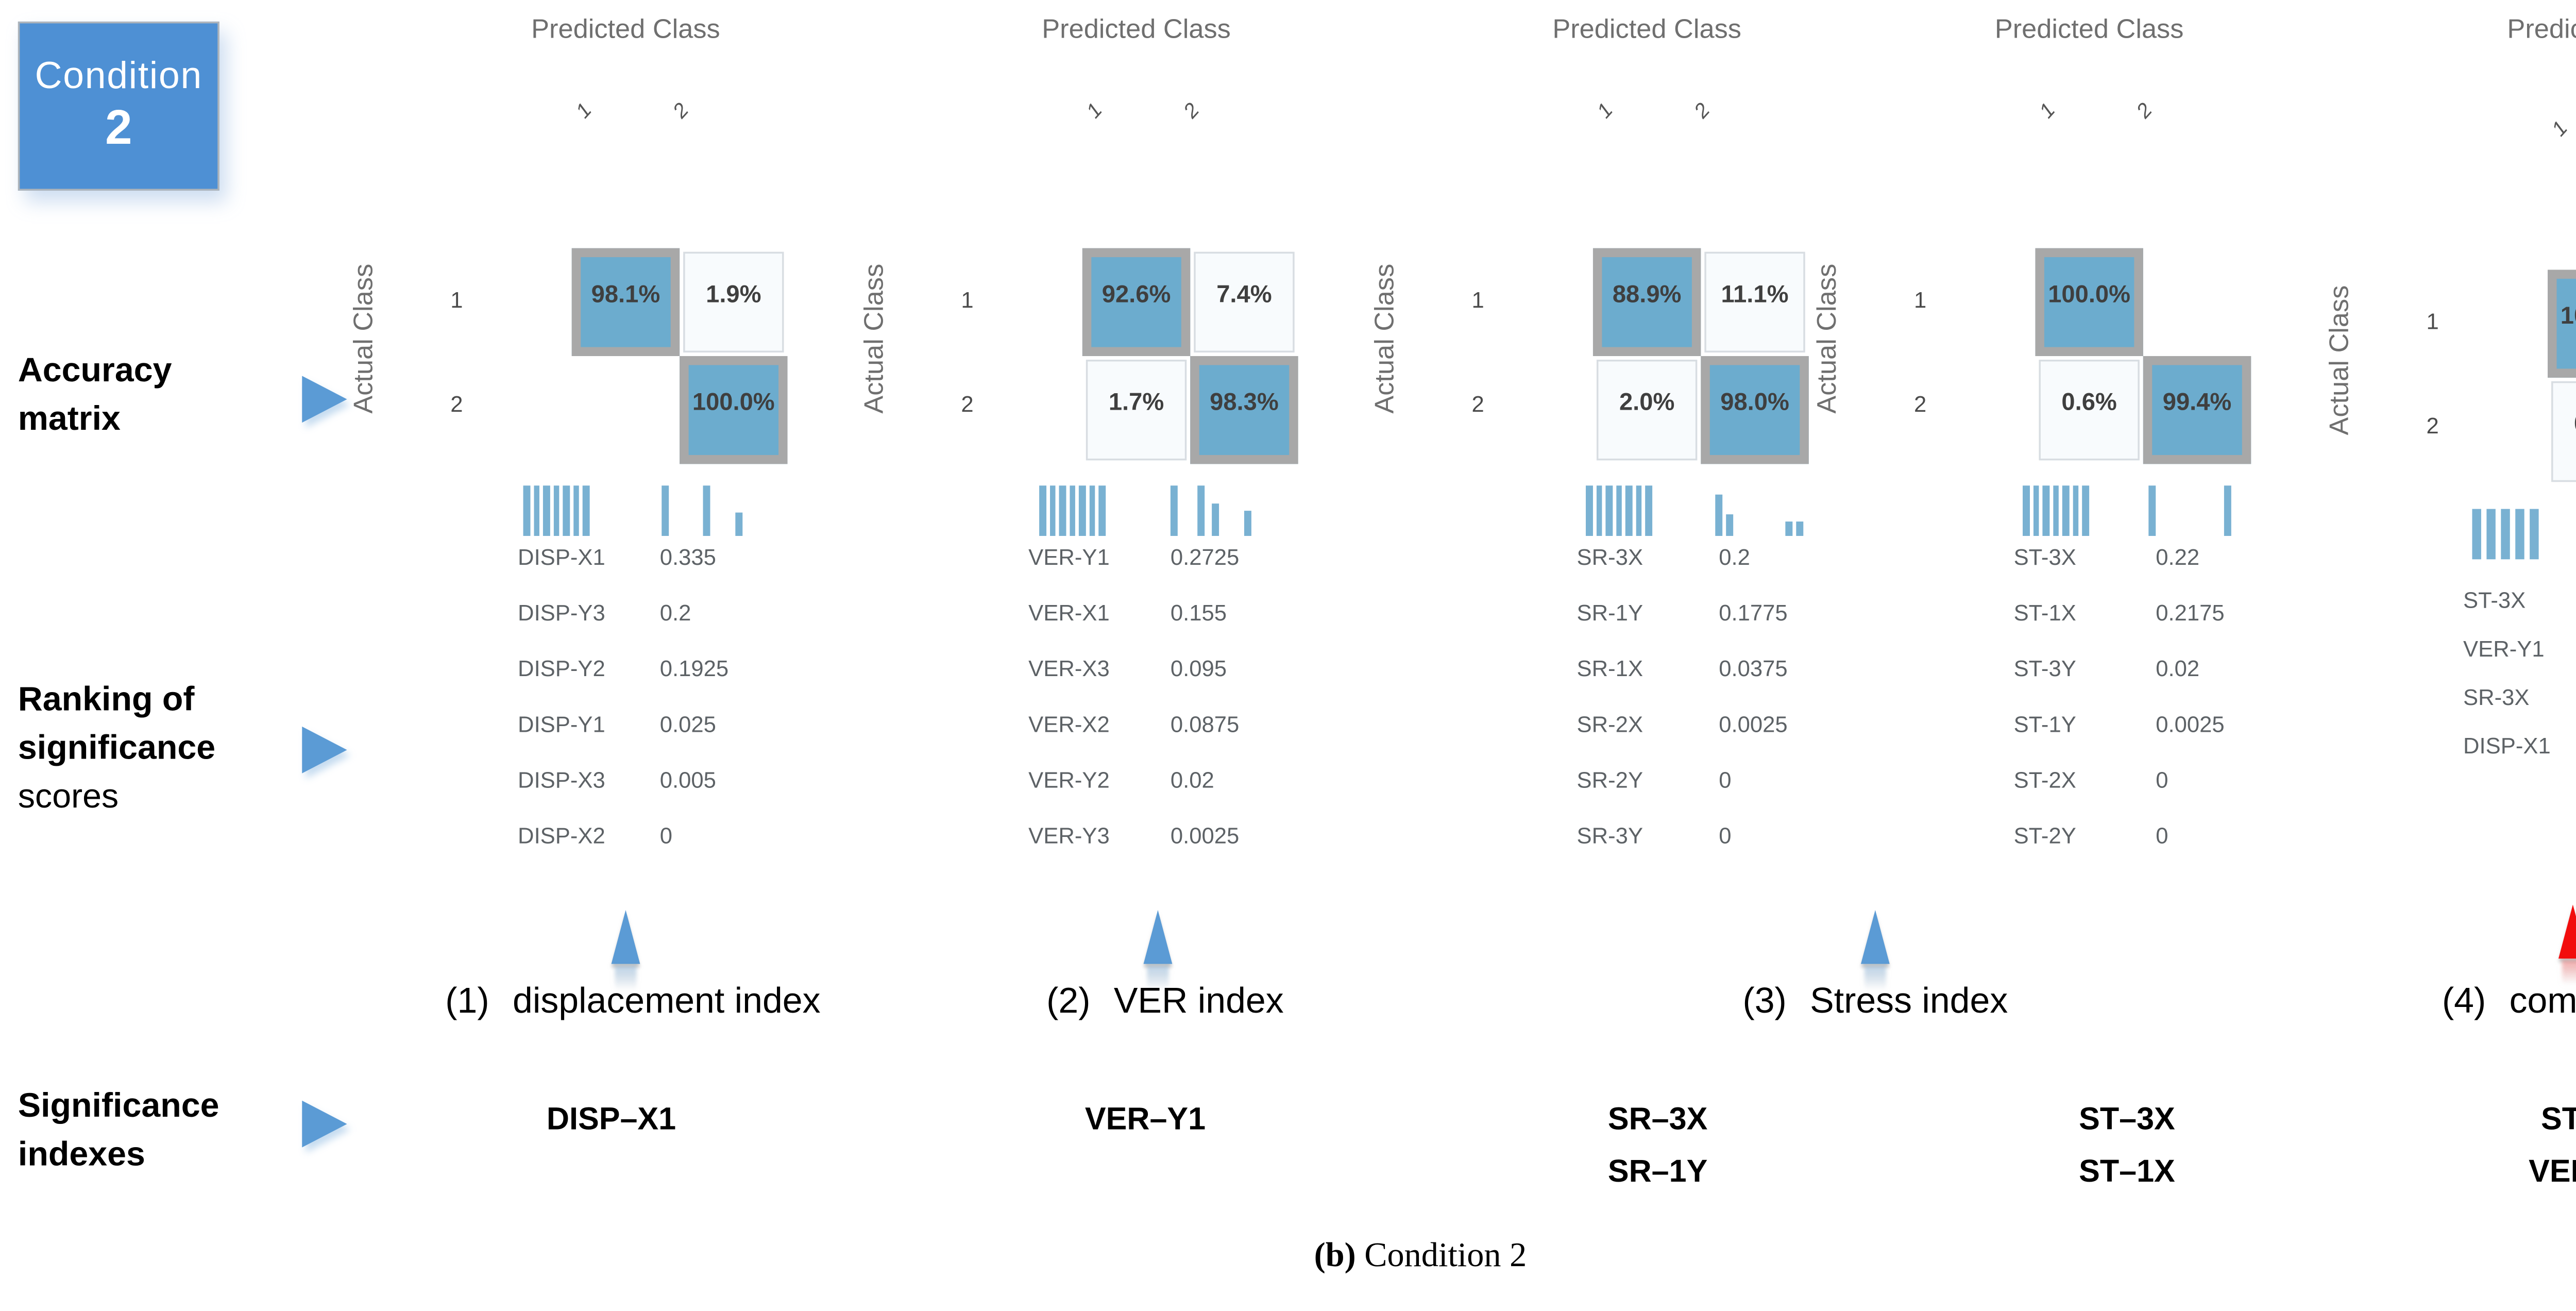  Describe the element at coordinates (683, 360) in the screenshot. I see `confusion-matrix: 98.1% 1.9% 100.0%` at that location.